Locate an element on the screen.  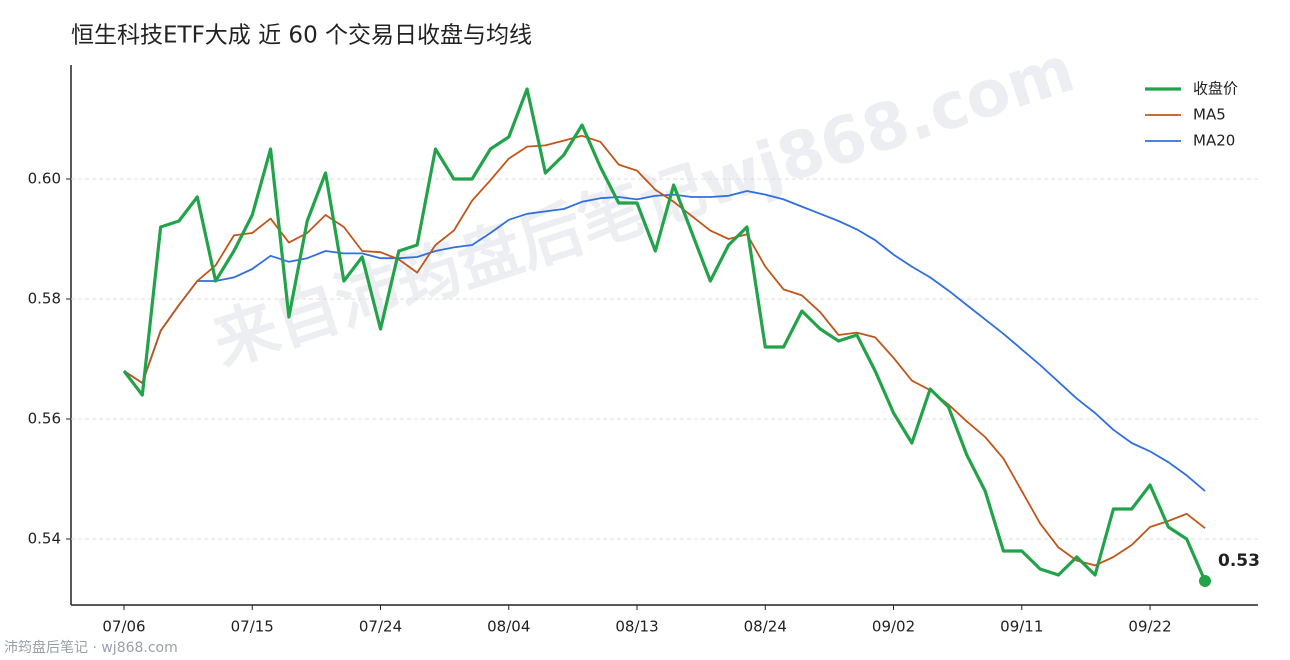
y-tick-label: 0.56 is located at coordinates (44, 419).